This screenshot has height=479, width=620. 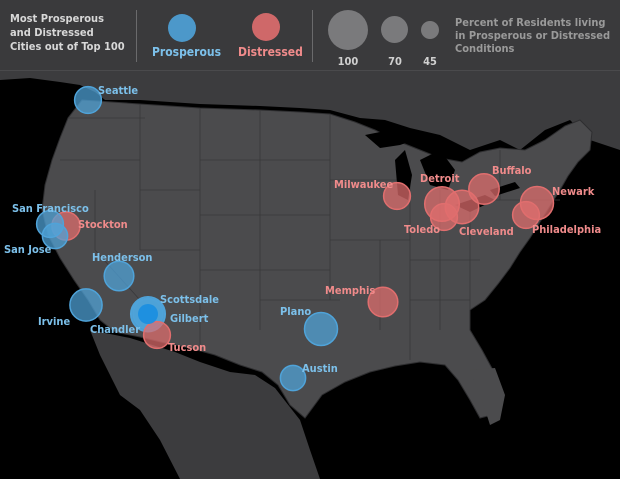 I want to click on size-swatch-small, so click(x=430, y=30).